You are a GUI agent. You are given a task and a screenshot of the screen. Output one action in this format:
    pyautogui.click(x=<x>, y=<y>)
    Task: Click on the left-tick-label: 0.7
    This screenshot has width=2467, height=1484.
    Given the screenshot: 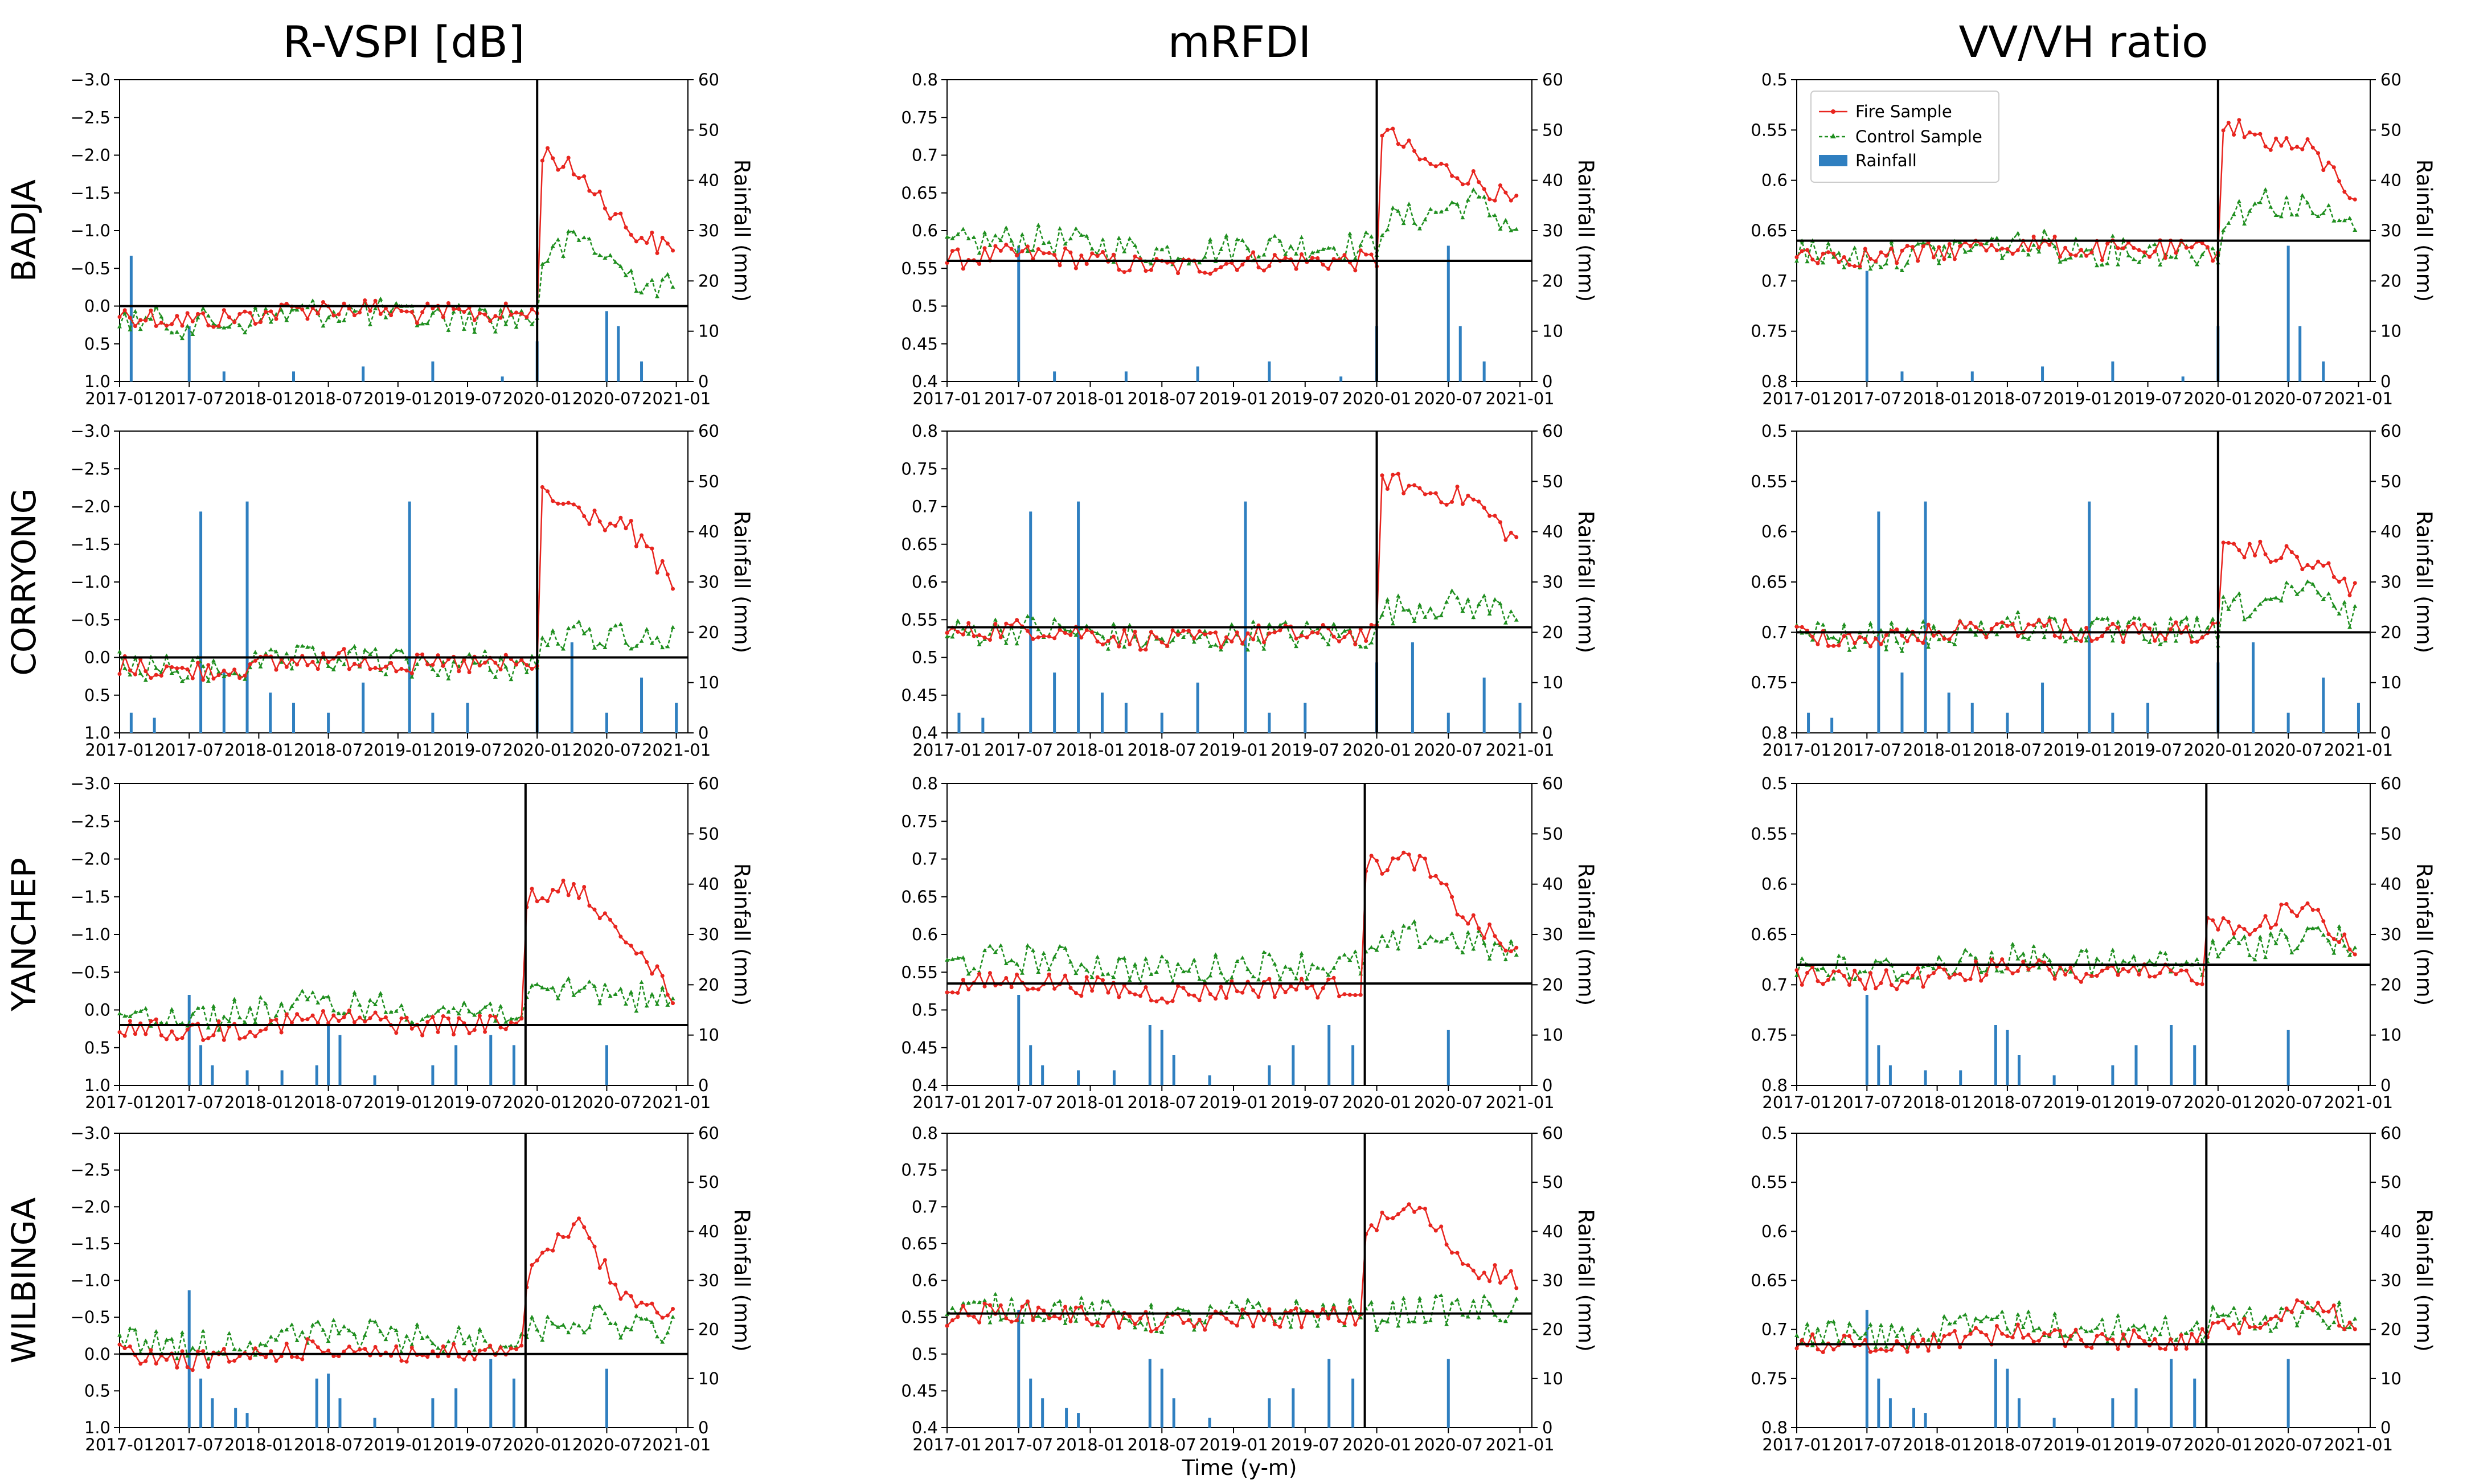 What is the action you would take?
    pyautogui.click(x=1774, y=1329)
    